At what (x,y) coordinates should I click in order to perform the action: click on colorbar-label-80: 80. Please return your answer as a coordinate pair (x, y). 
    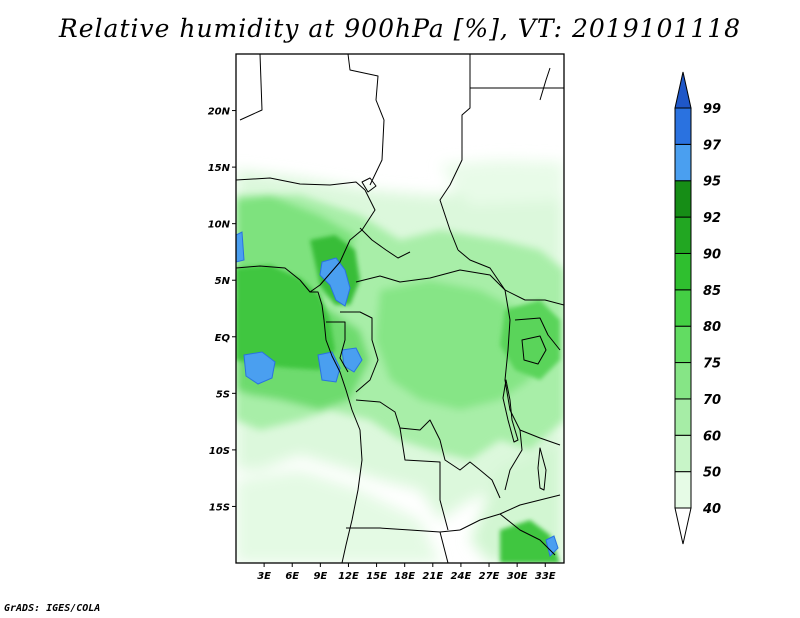
    Looking at the image, I should click on (712, 327).